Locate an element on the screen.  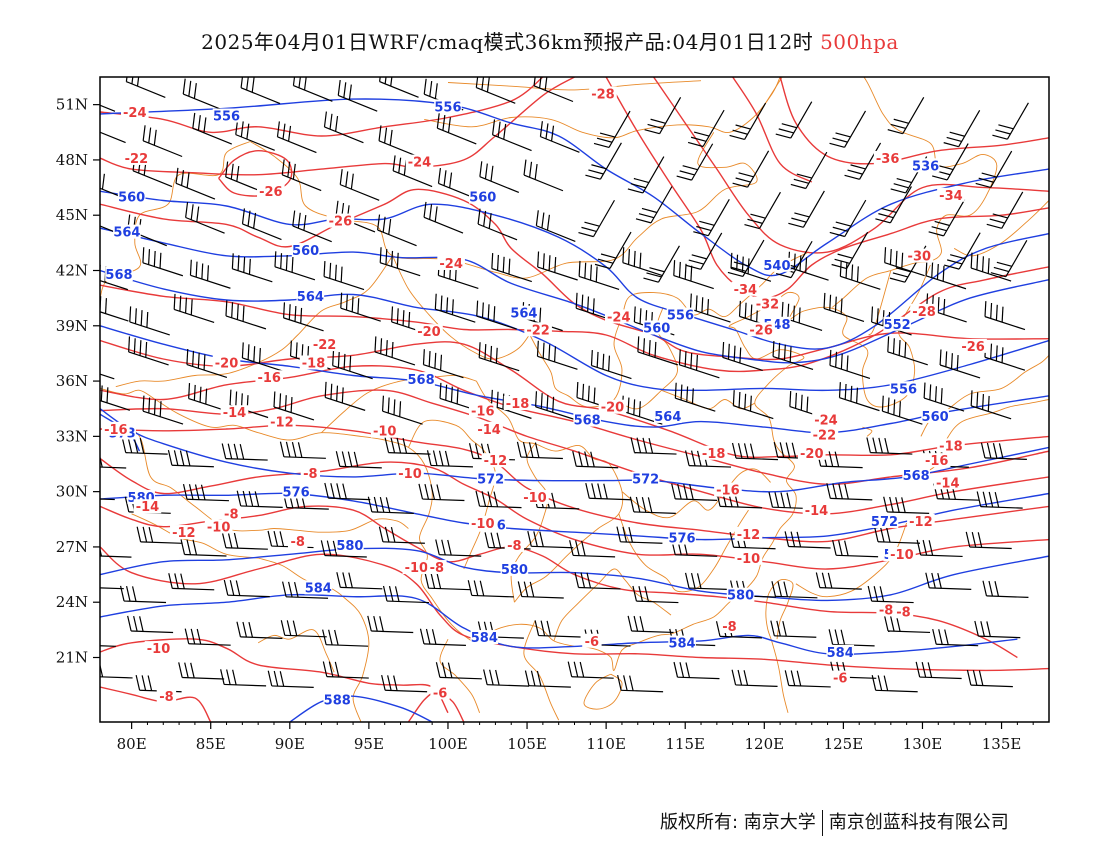
contour-label: -18 is located at coordinates (714, 454).